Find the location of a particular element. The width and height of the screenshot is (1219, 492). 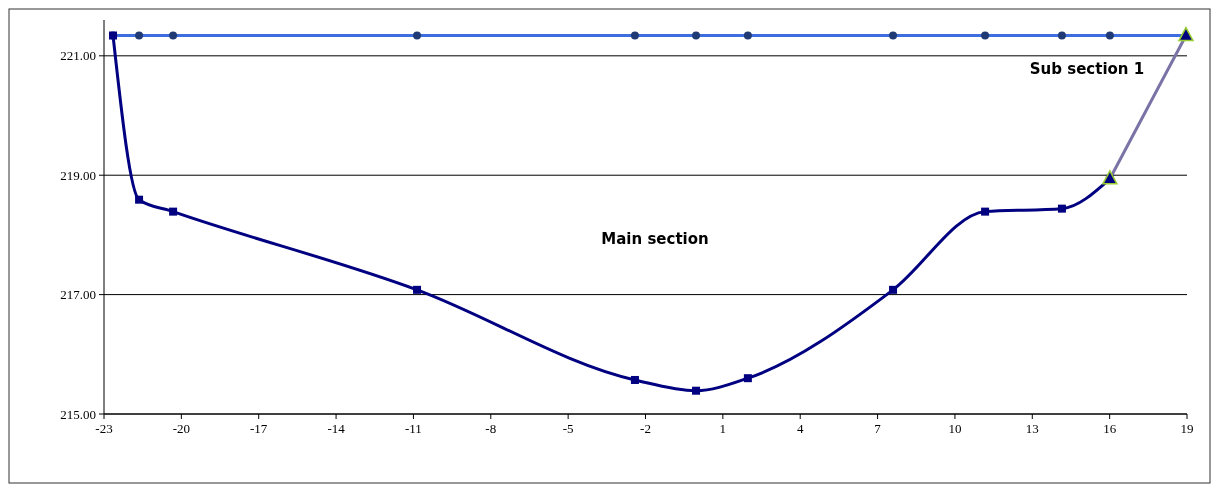

x-tick-label: -14 is located at coordinates (336, 428).